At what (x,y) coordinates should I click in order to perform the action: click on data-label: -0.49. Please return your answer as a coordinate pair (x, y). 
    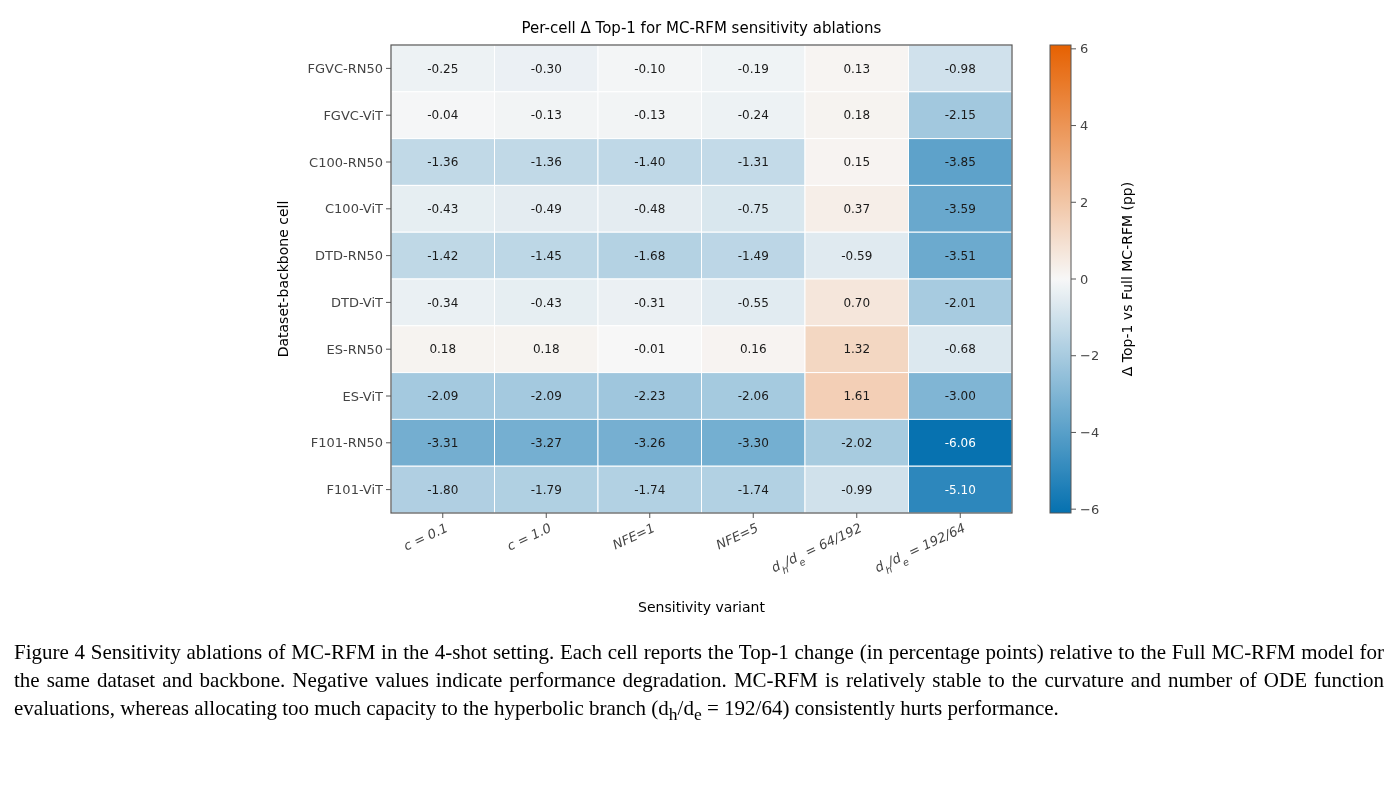
    Looking at the image, I should click on (546, 209).